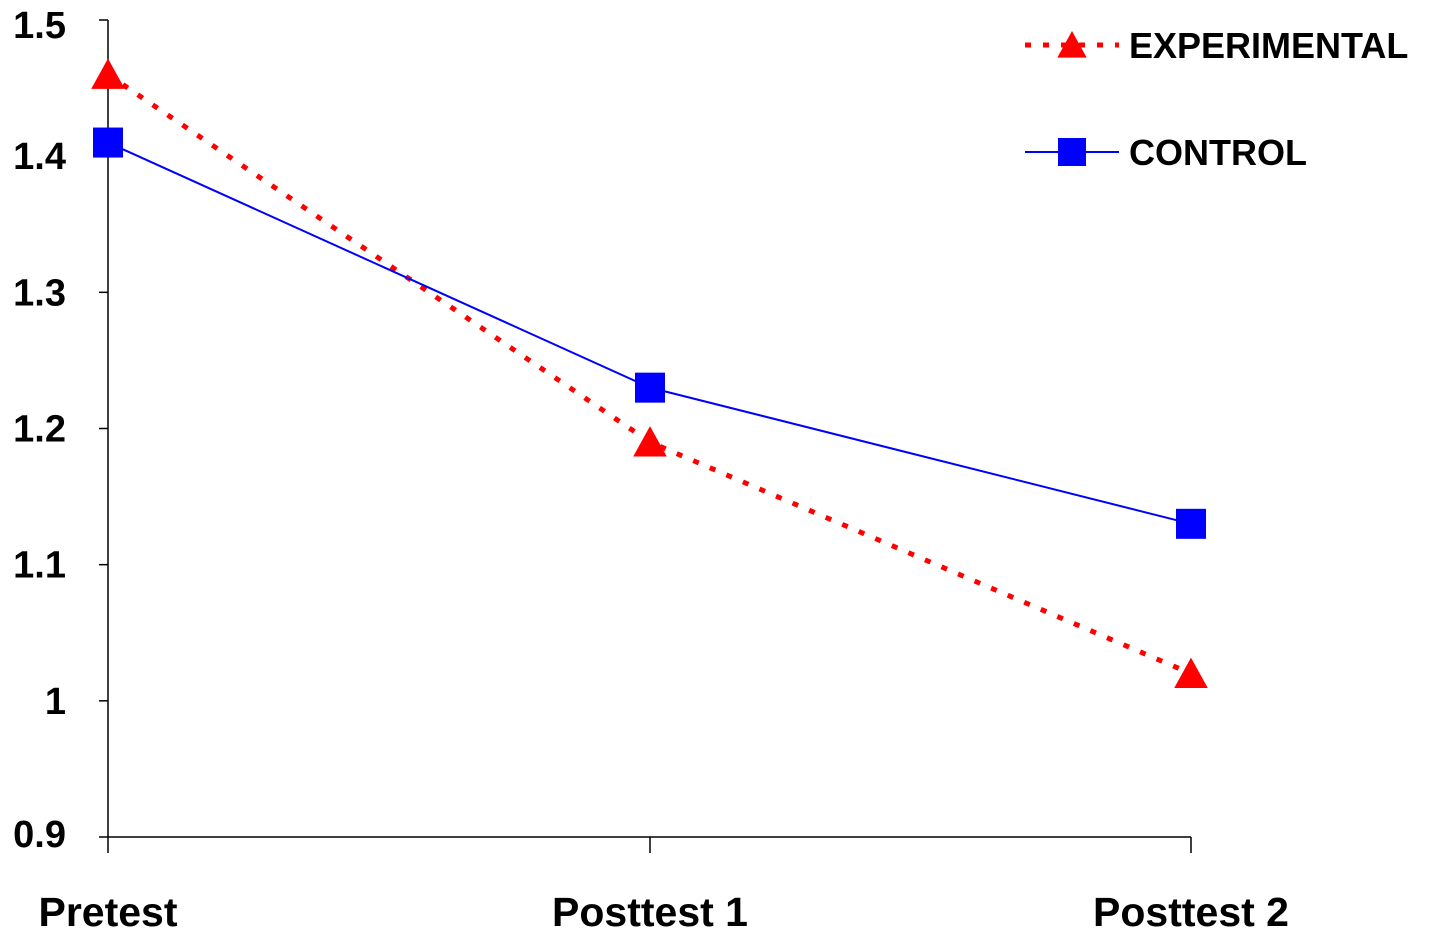  What do you see at coordinates (1191, 912) in the screenshot?
I see `x-tick-label: Posttest 2` at bounding box center [1191, 912].